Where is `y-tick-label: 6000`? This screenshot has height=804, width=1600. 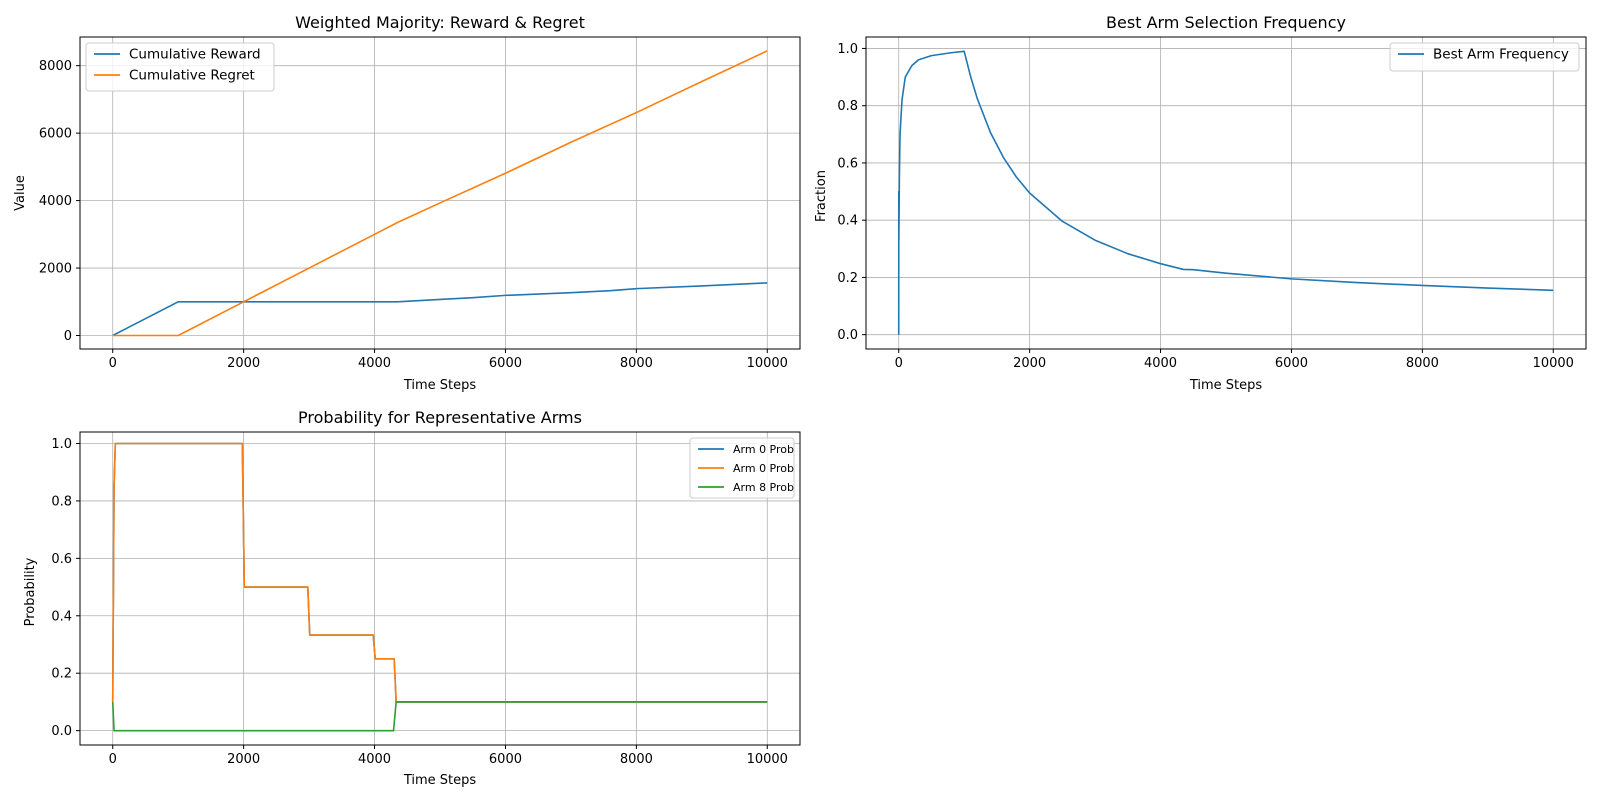
y-tick-label: 6000 is located at coordinates (55, 134).